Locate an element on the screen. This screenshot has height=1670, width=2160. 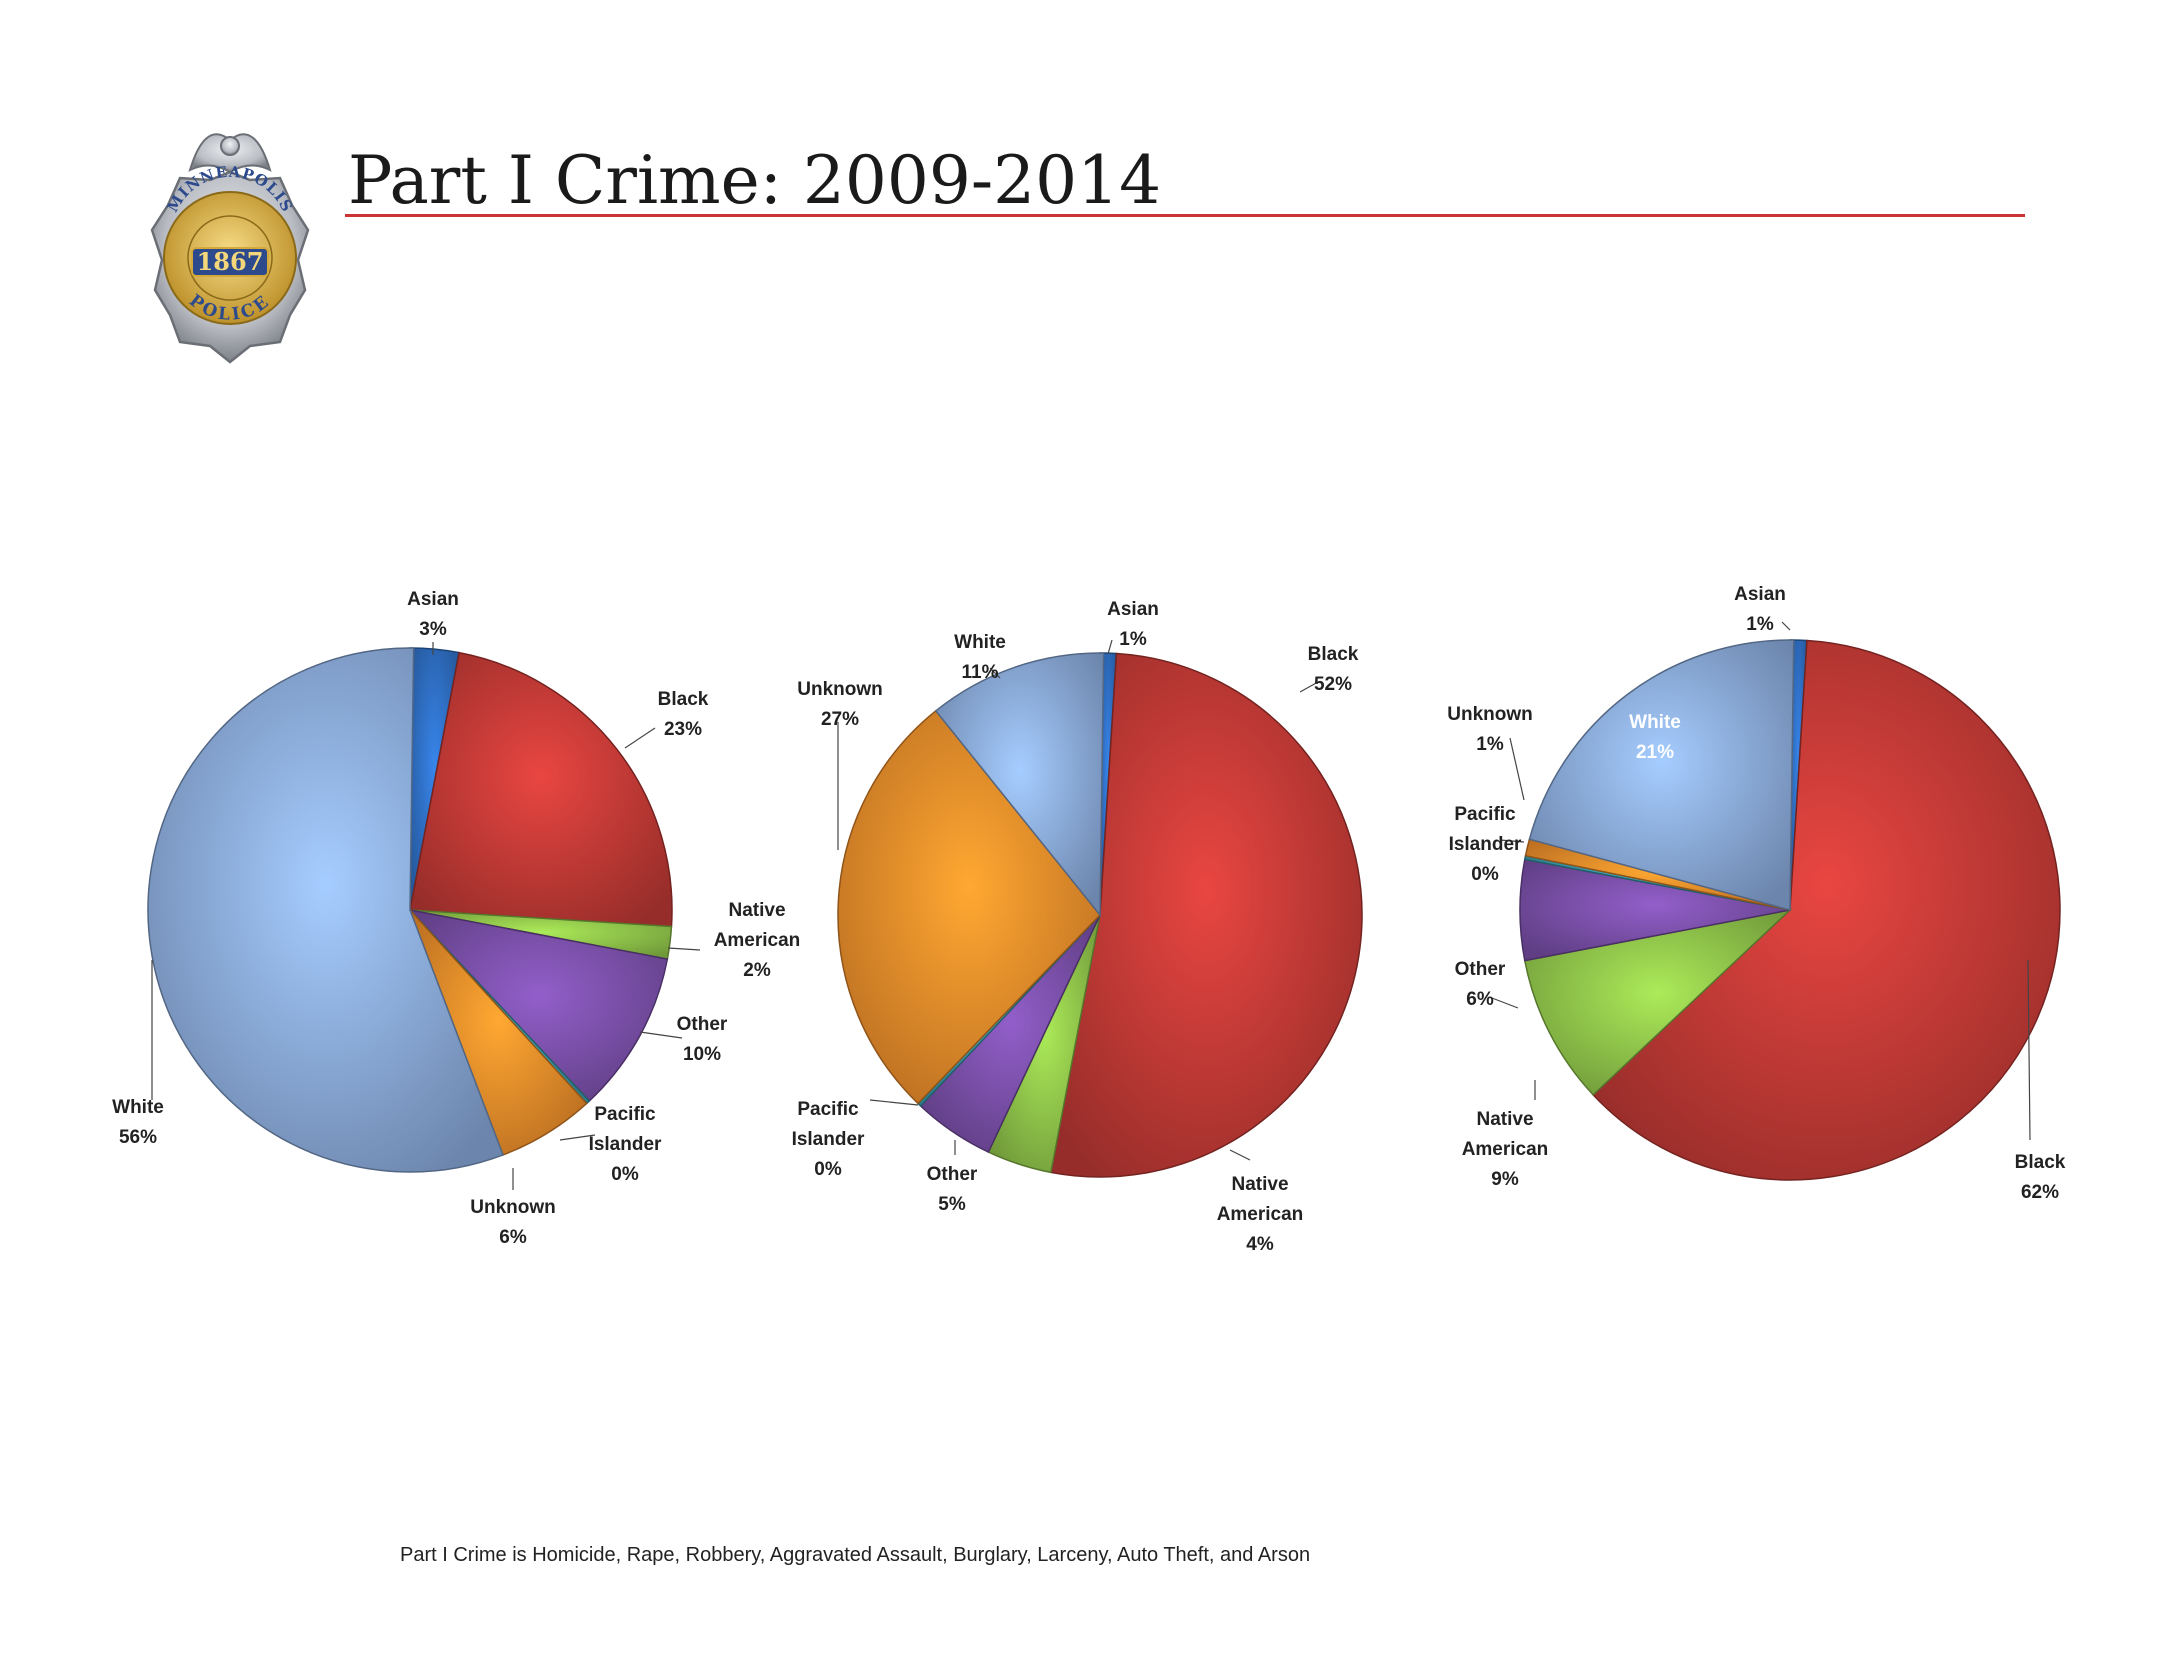
slice-label-unknown: Unknown 1% is located at coordinates (1490, 729).